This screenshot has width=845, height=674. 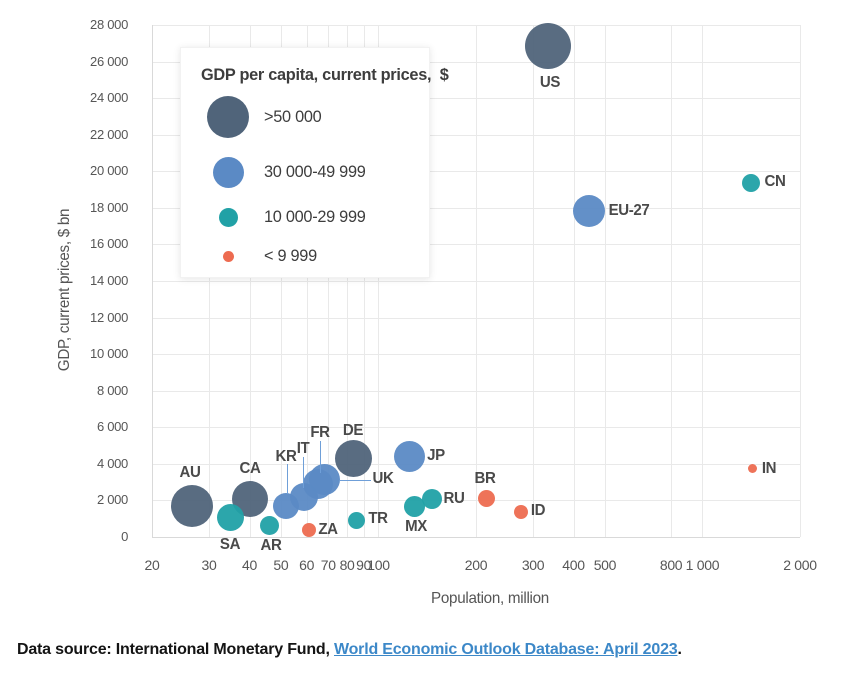 I want to click on country-label-RU: RU, so click(x=454, y=499).